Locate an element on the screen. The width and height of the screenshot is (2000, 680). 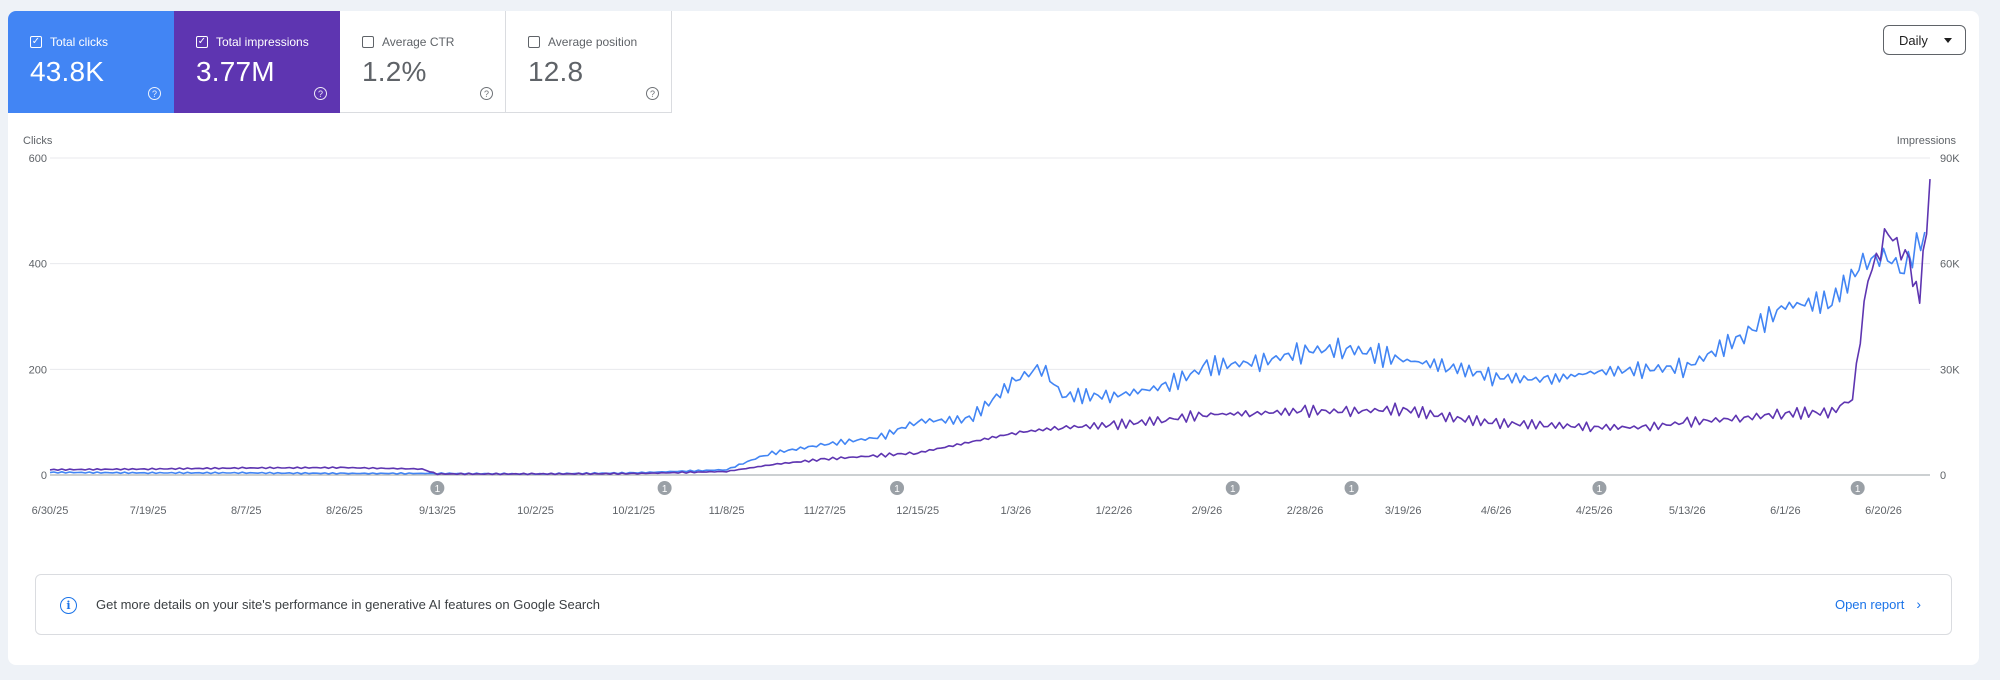
x-tick-label: 10/2/25 is located at coordinates (535, 511).